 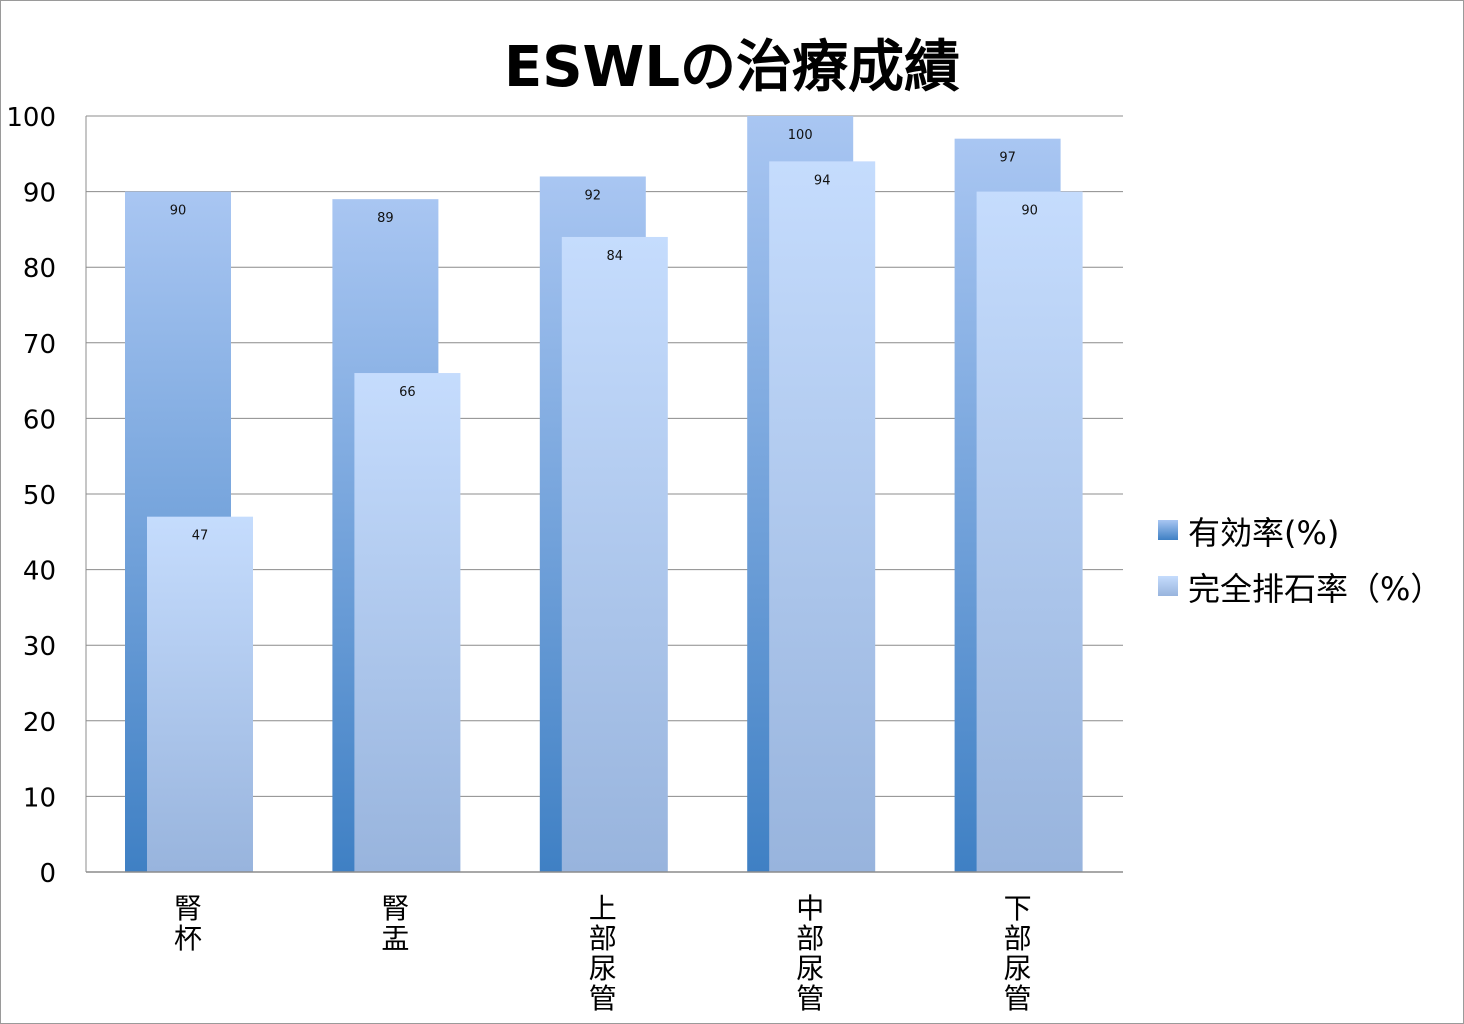 I want to click on y-tick-label: 80, so click(x=39, y=269).